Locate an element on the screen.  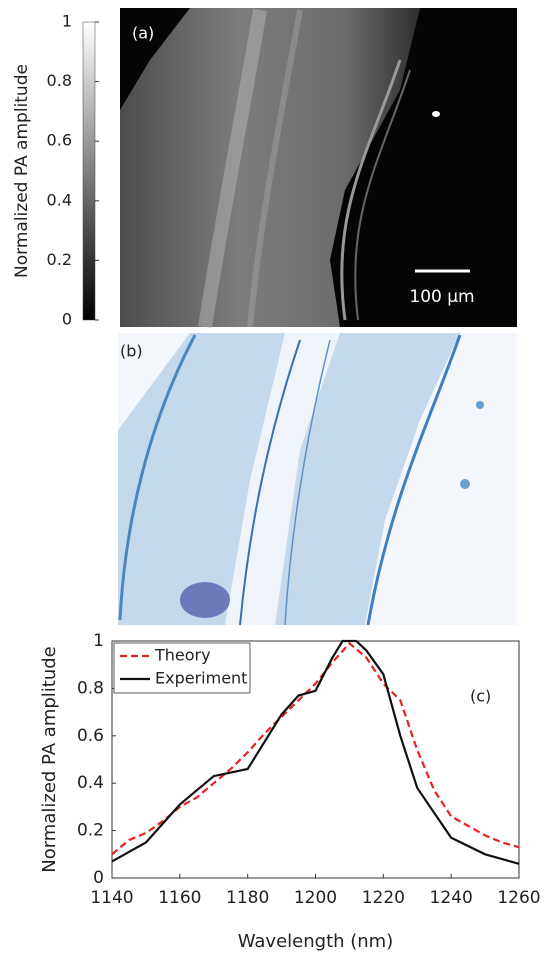
legend-box is located at coordinates (182, 668).